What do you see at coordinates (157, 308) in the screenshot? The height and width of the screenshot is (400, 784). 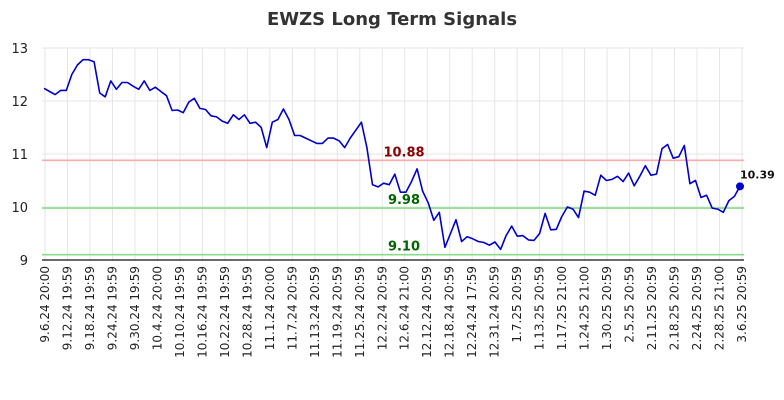 I see `x-tick-label: 10.4.24 20:00` at bounding box center [157, 308].